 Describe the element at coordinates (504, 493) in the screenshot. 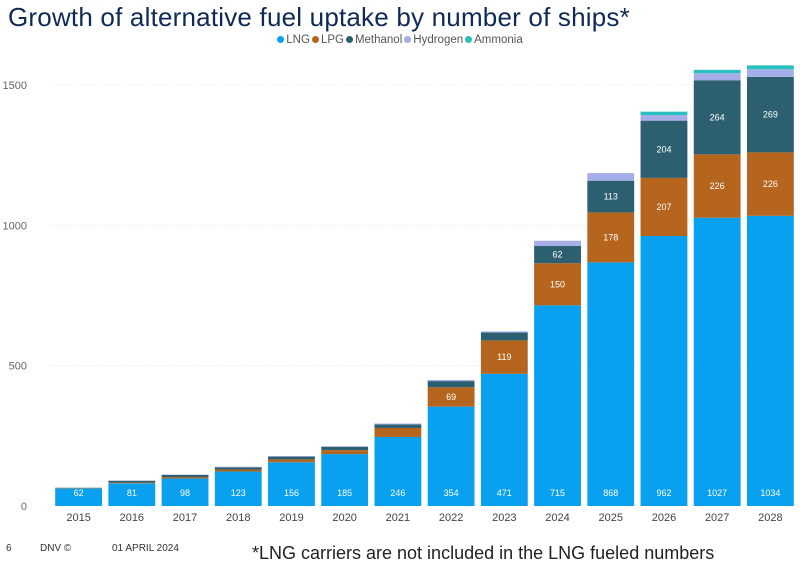

I see `data-label: 471` at that location.